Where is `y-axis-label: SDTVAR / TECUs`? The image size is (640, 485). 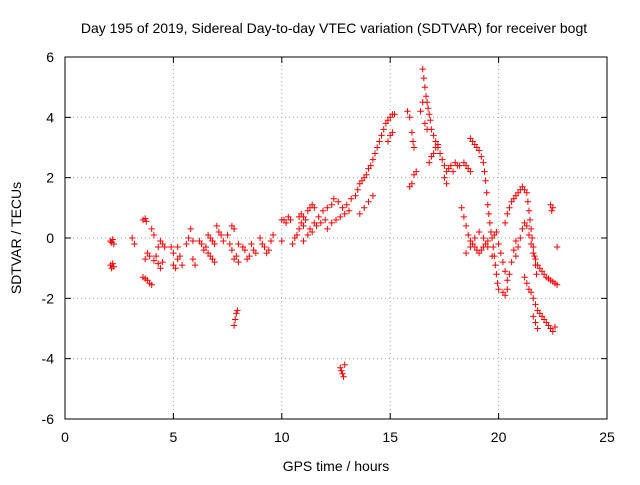
y-axis-label: SDTVAR / TECUs is located at coordinates (16, 238).